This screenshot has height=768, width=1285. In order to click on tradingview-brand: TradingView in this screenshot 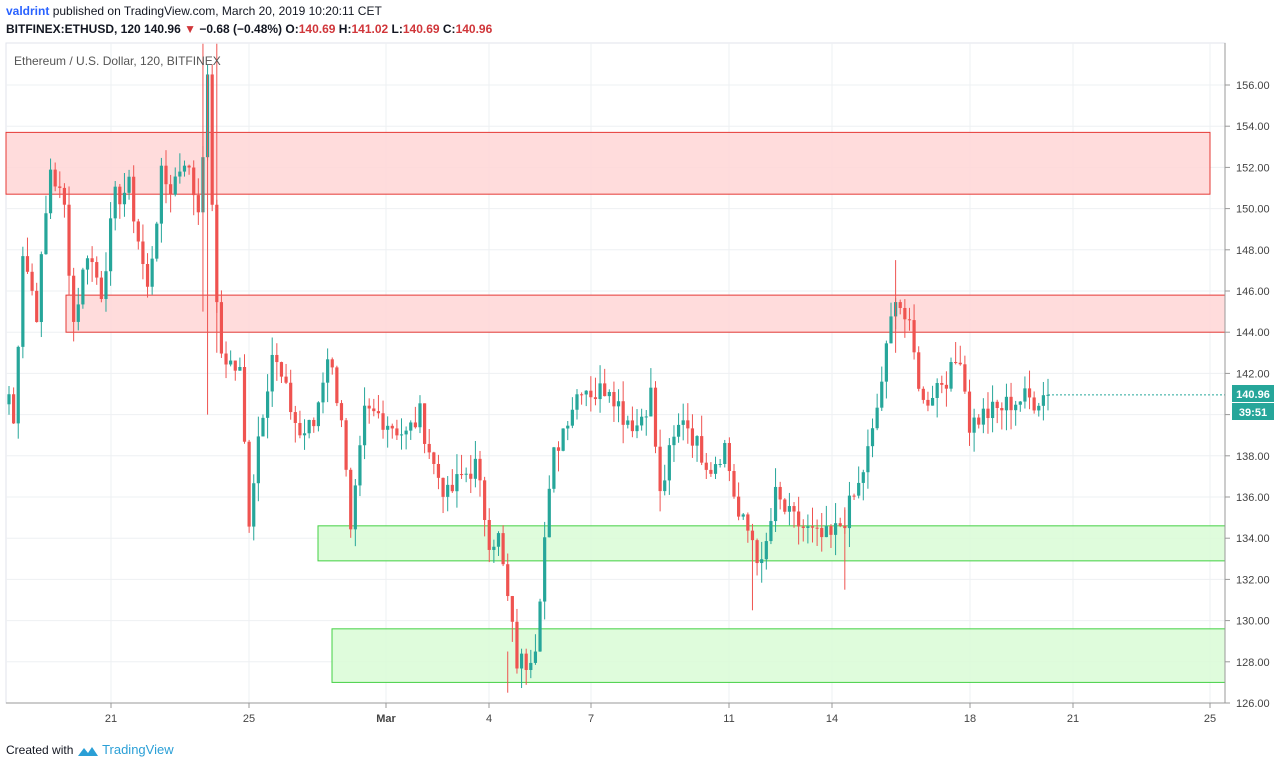, I will do `click(138, 749)`.